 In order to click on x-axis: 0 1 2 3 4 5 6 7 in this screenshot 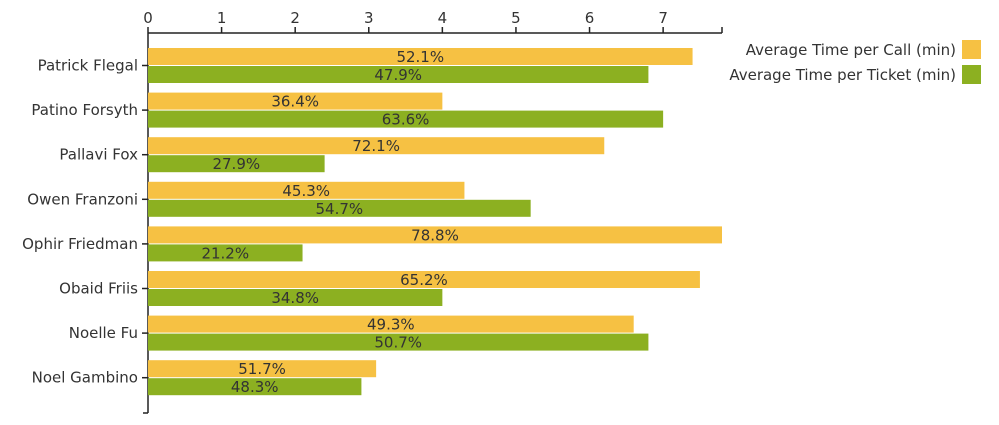, I will do `click(433, 21)`.